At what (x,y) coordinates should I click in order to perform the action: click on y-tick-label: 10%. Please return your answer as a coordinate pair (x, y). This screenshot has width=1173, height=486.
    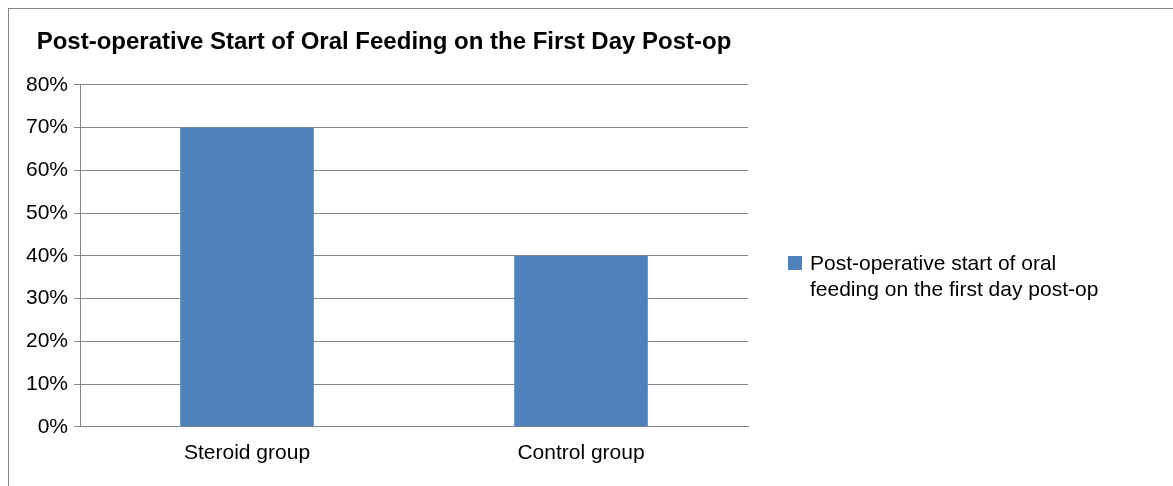
    Looking at the image, I should click on (47, 382).